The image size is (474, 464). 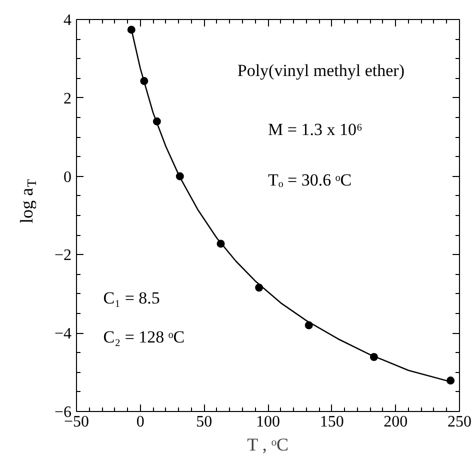 What do you see at coordinates (63, 412) in the screenshot?
I see `y-tick-label: −6` at bounding box center [63, 412].